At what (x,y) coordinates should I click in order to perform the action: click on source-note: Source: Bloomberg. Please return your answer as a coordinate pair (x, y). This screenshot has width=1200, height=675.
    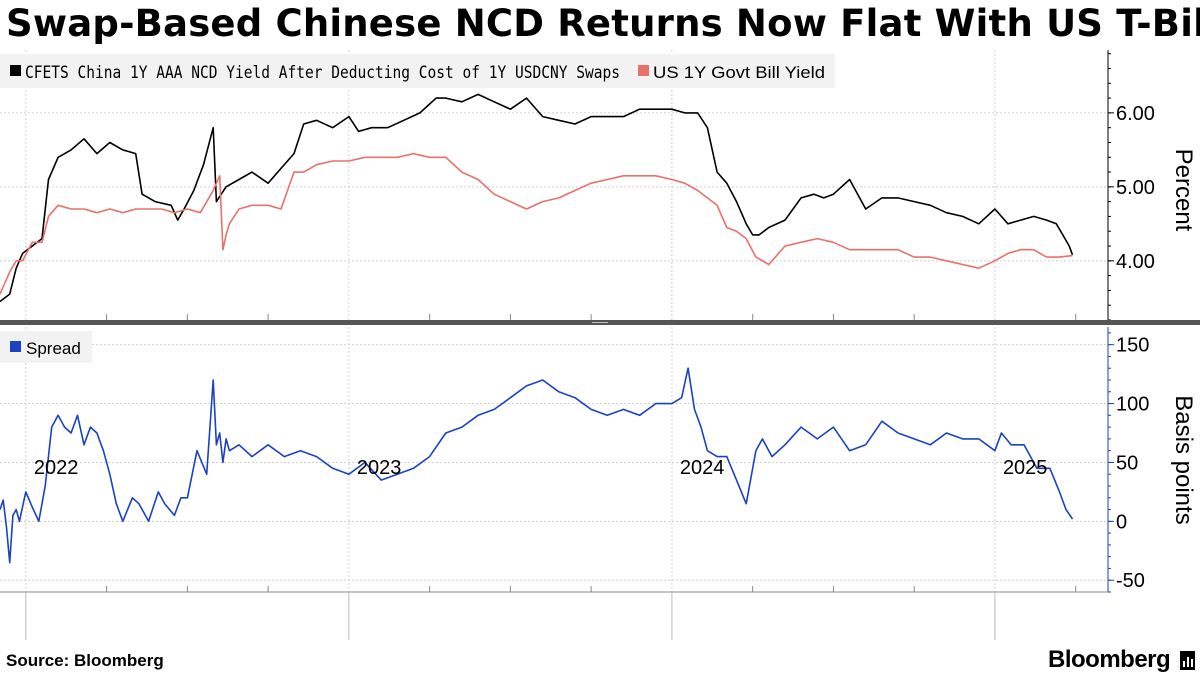
    Looking at the image, I should click on (85, 660).